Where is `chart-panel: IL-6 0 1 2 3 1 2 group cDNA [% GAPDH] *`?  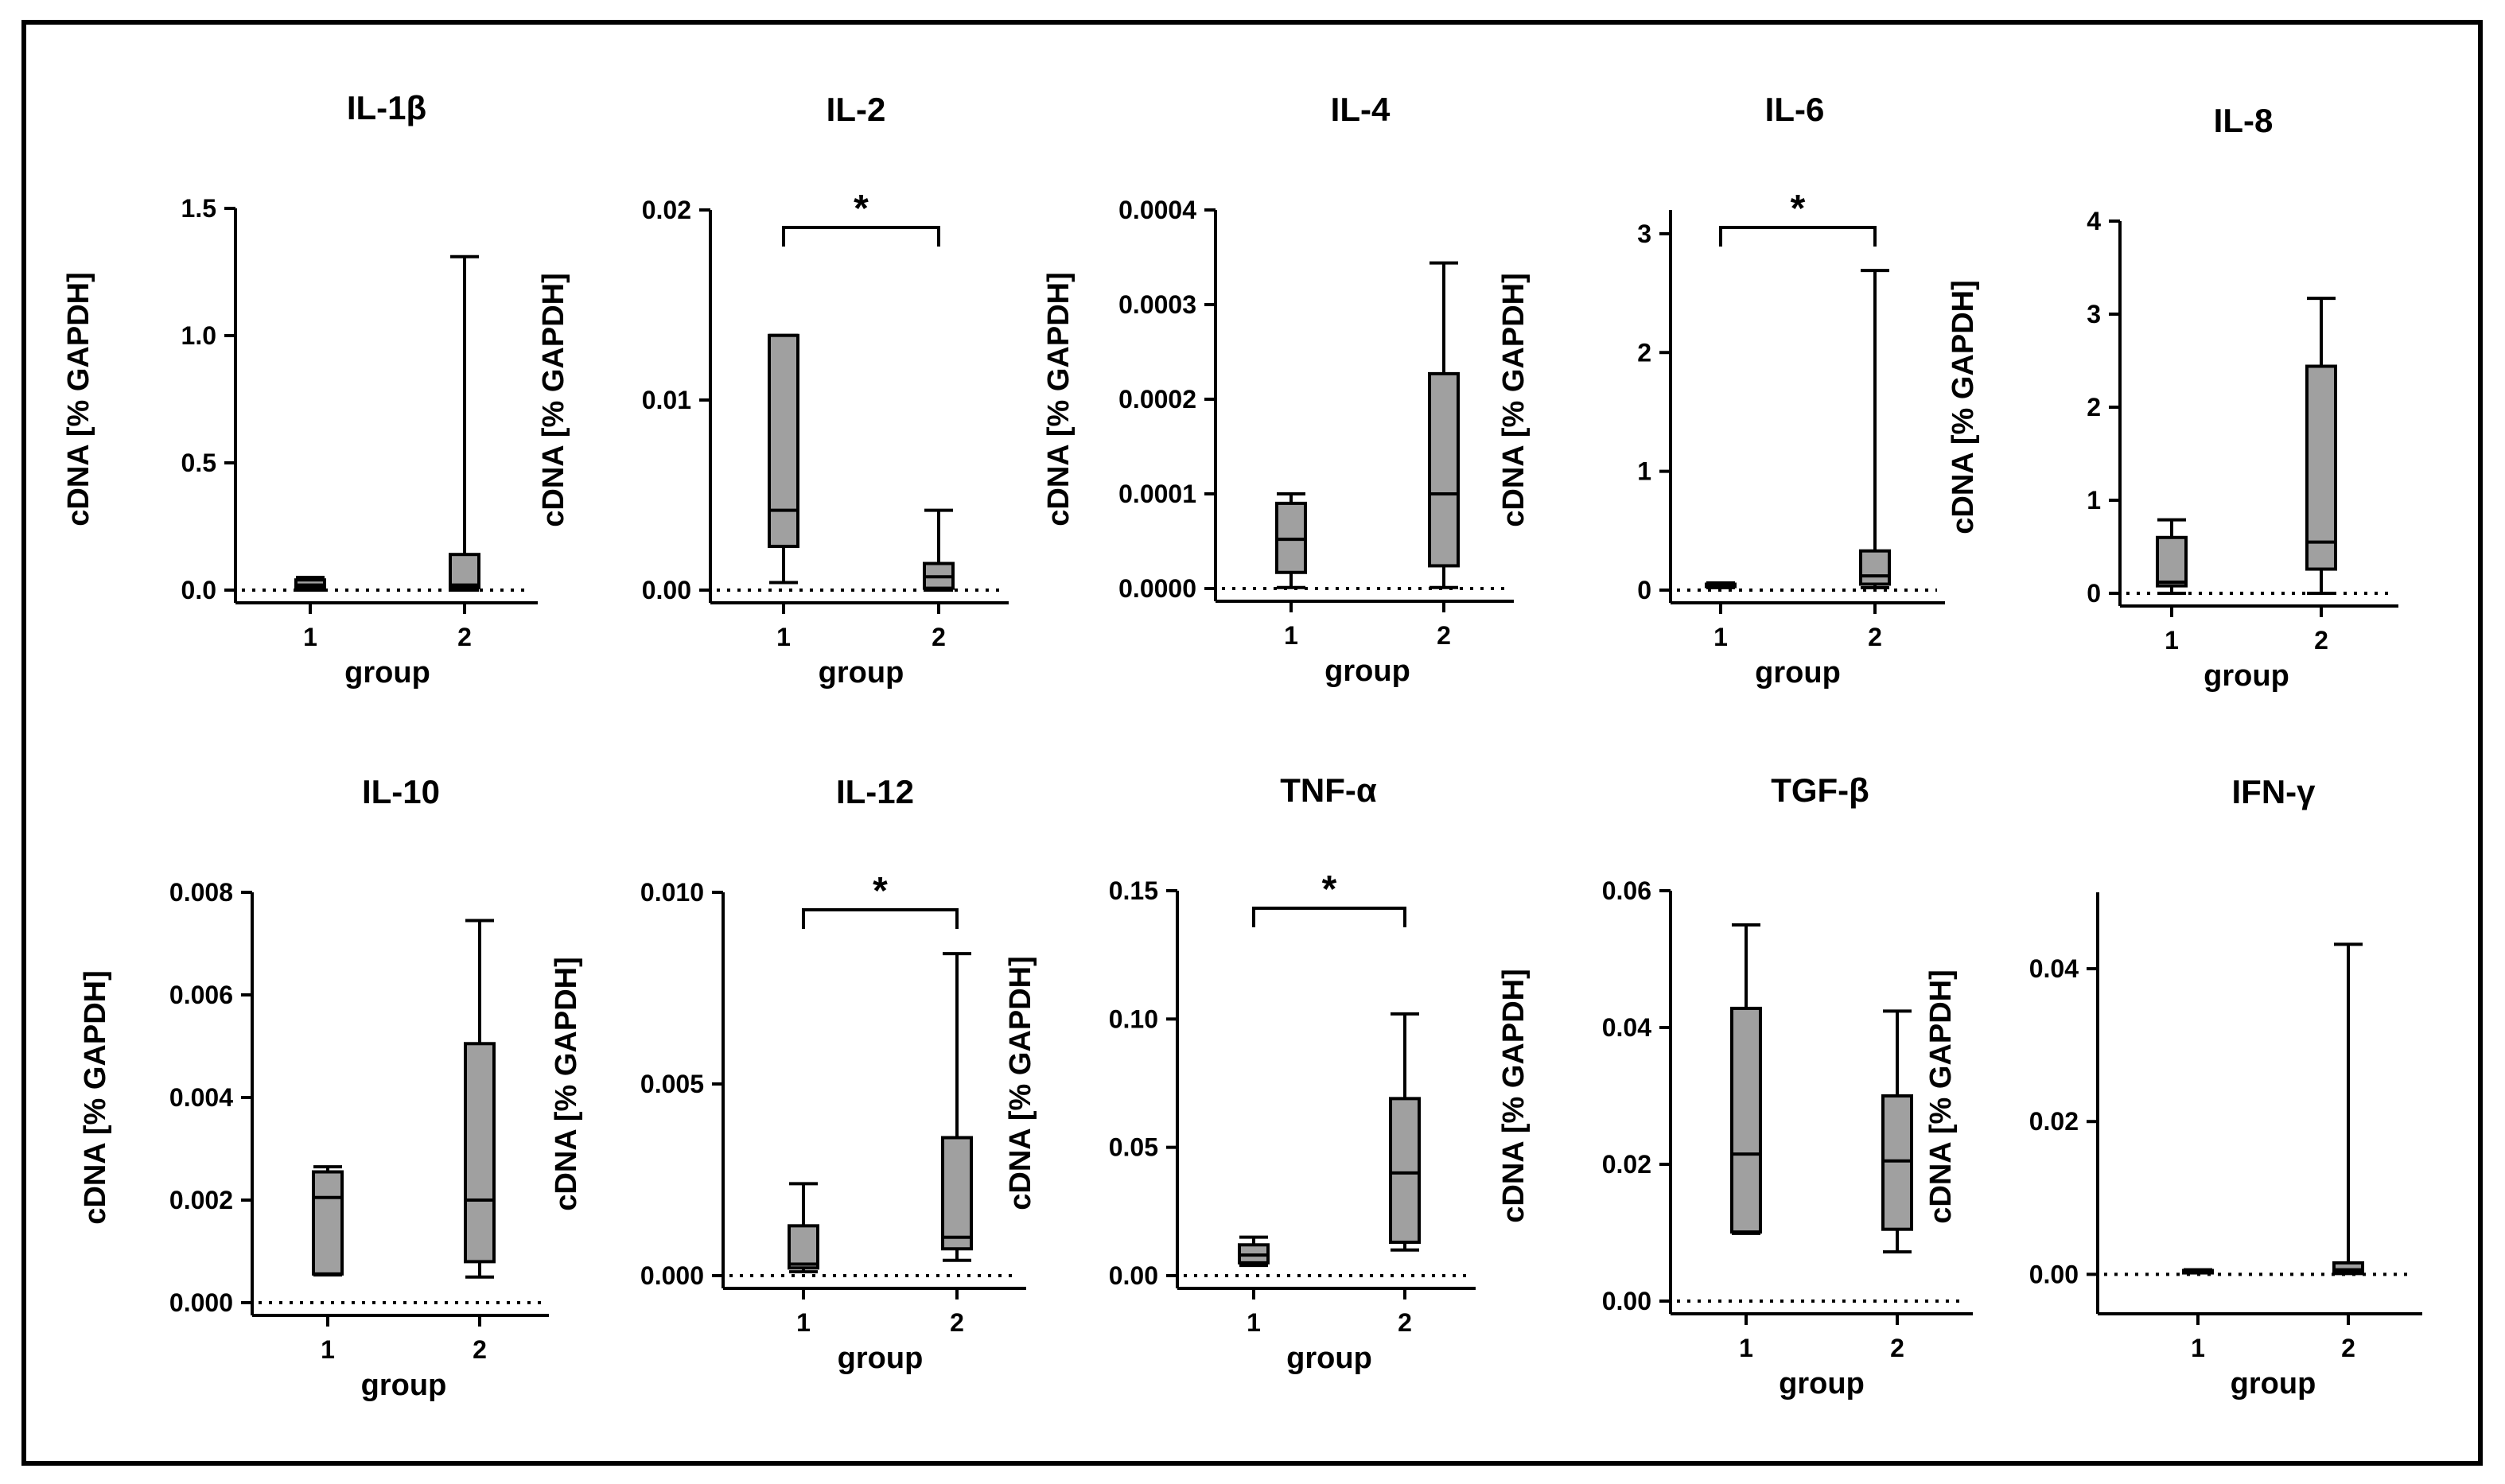 chart-panel: IL-6 0 1 2 3 1 2 group cDNA [% GAPDH] * is located at coordinates (1721, 390).